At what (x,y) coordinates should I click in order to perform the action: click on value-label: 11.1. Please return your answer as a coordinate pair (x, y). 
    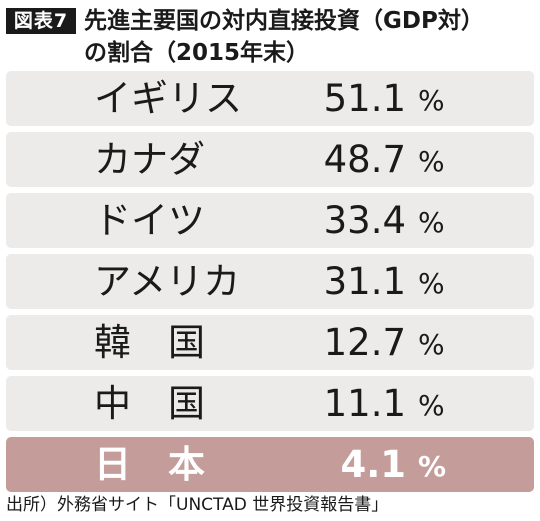
    Looking at the image, I should click on (364, 403).